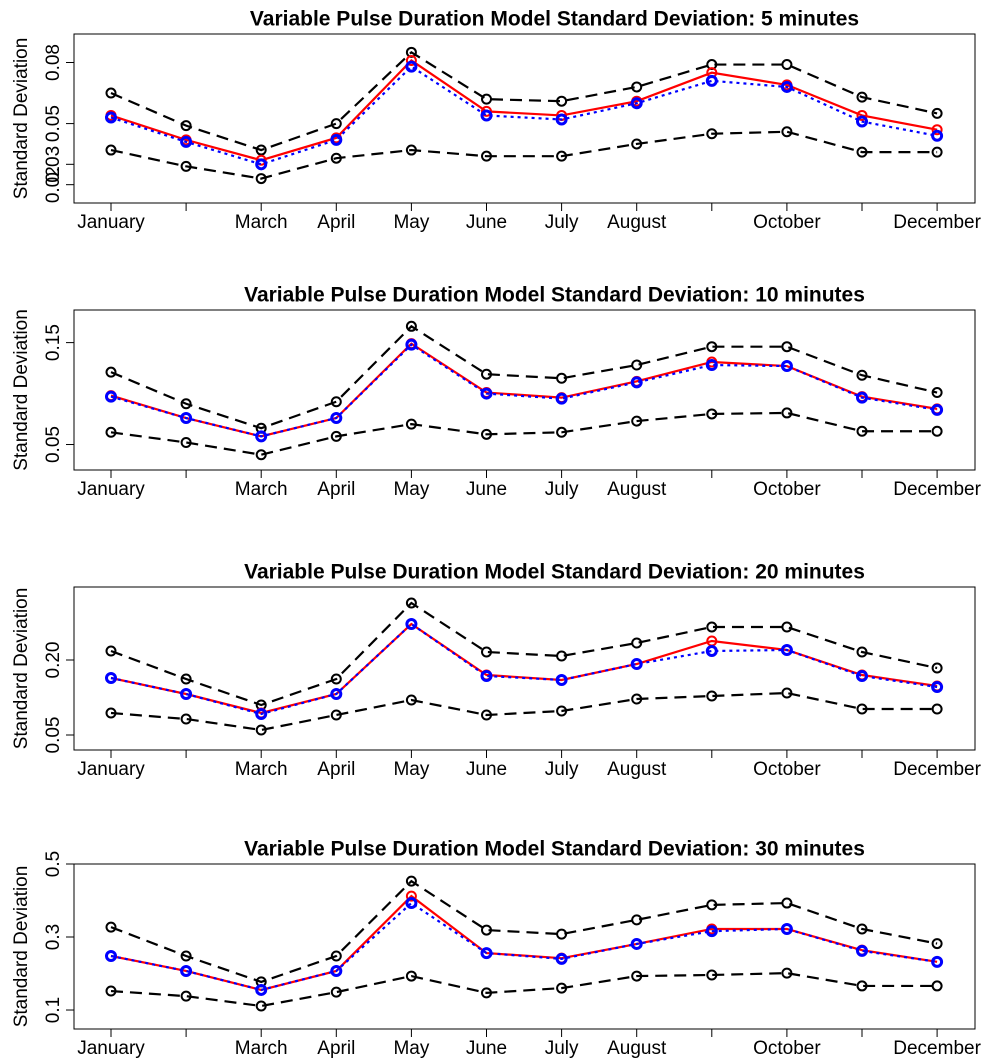  What do you see at coordinates (21, 669) in the screenshot?
I see `y-axis-label: Standard Deviation` at bounding box center [21, 669].